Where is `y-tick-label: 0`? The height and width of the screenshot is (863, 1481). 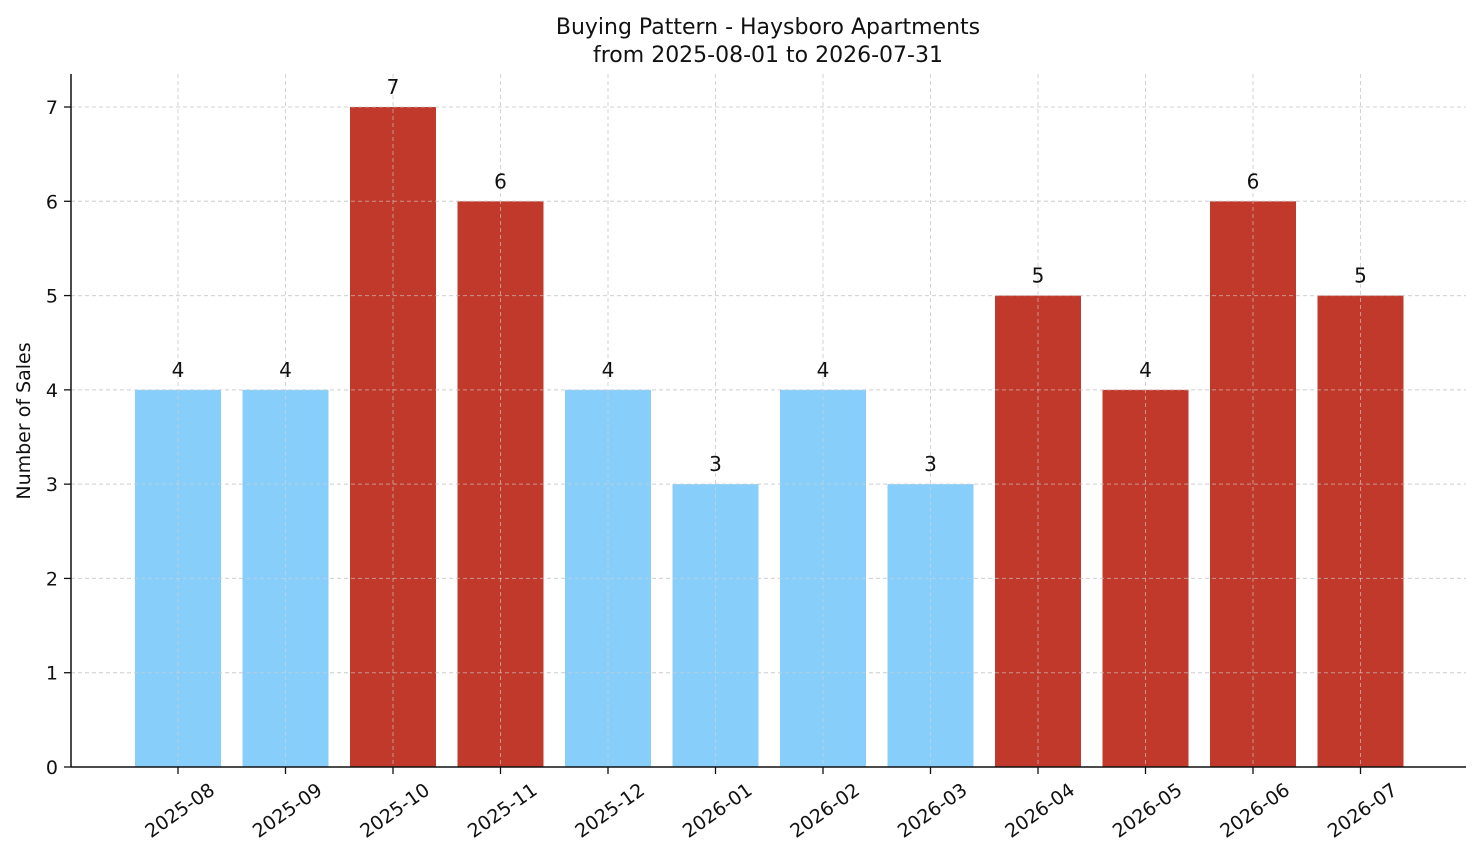
y-tick-label: 0 is located at coordinates (52, 768).